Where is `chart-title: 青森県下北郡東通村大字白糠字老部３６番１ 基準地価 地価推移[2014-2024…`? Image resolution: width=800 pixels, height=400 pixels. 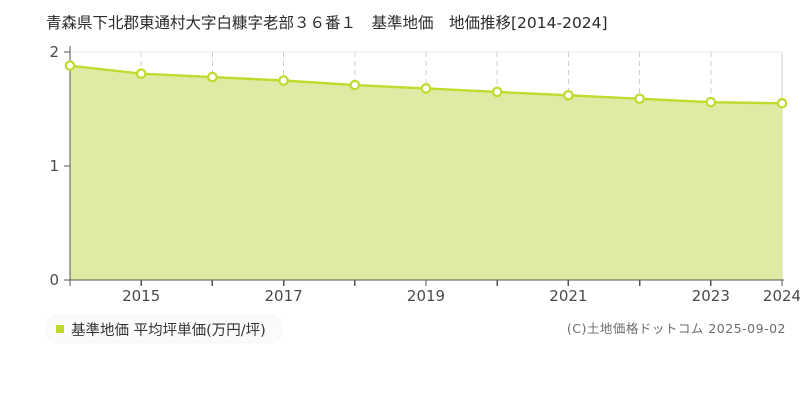
chart-title: 青森県下北郡東通村大字白糠字老部３６番１ 基準地価 地価推移[2014-2024… is located at coordinates (327, 23).